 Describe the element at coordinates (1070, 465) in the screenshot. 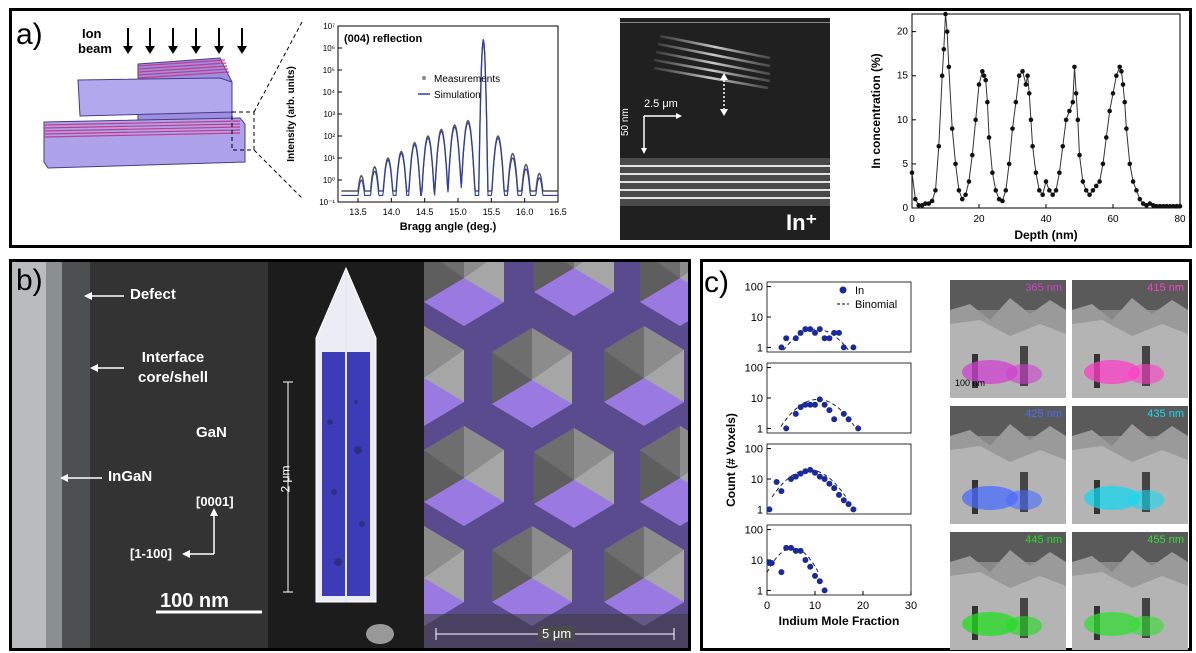

I see `cl-image-grid: 365 nm 415 nm 425 nm 435 nm 445 nm 455 nm` at that location.